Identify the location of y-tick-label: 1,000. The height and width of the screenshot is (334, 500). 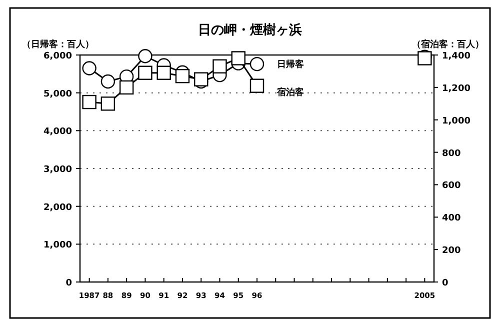
(58, 245).